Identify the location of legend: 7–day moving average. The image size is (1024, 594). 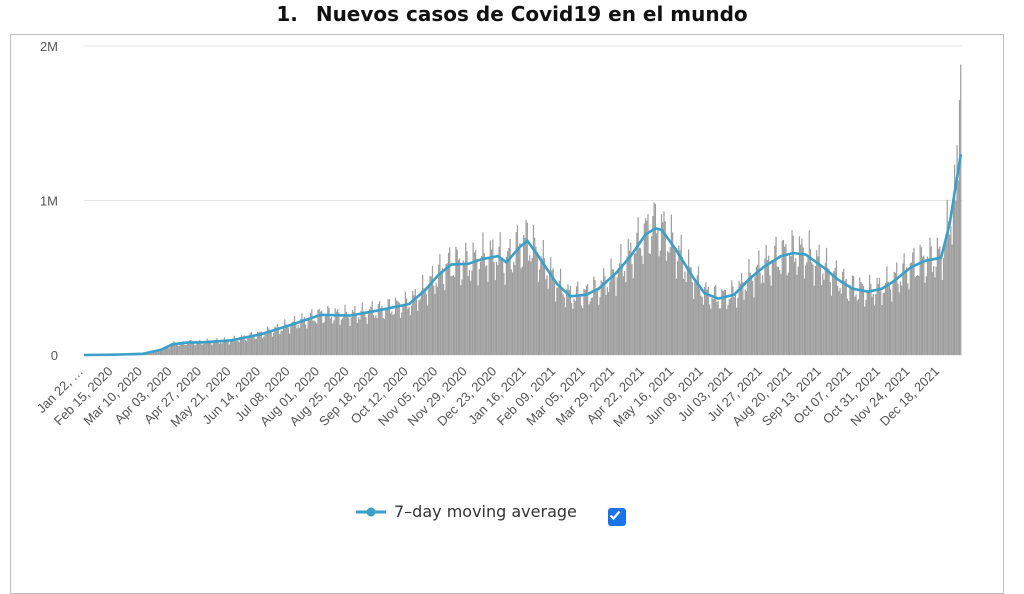
(466, 511).